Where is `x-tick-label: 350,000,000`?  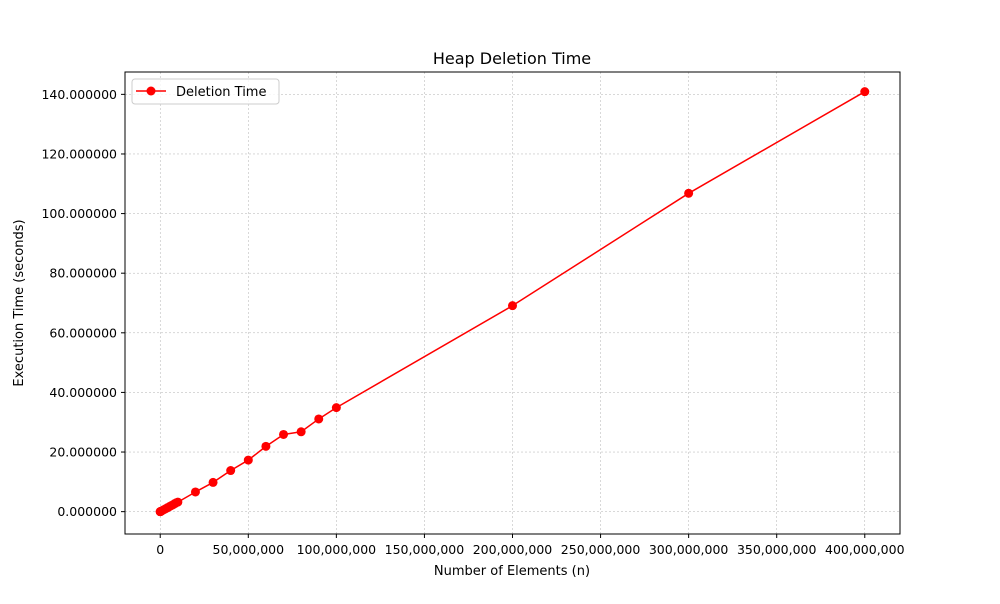 x-tick-label: 350,000,000 is located at coordinates (777, 549).